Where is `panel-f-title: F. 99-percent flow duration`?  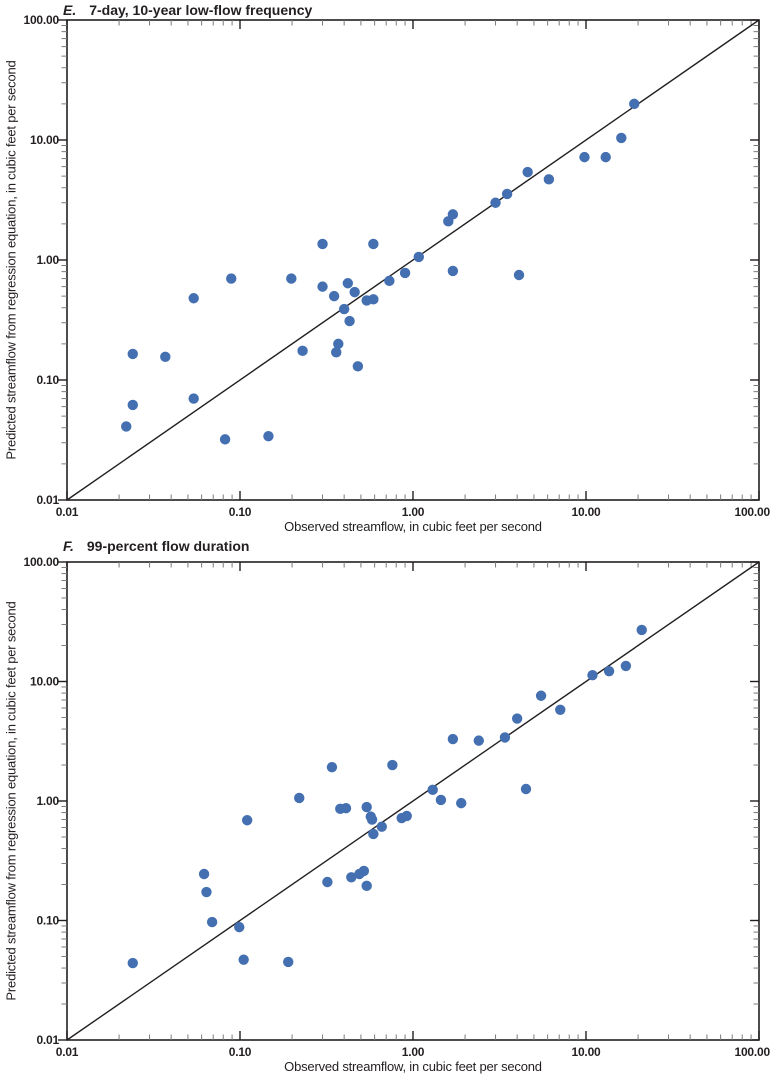
panel-f-title: F. 99-percent flow duration is located at coordinates (156, 546).